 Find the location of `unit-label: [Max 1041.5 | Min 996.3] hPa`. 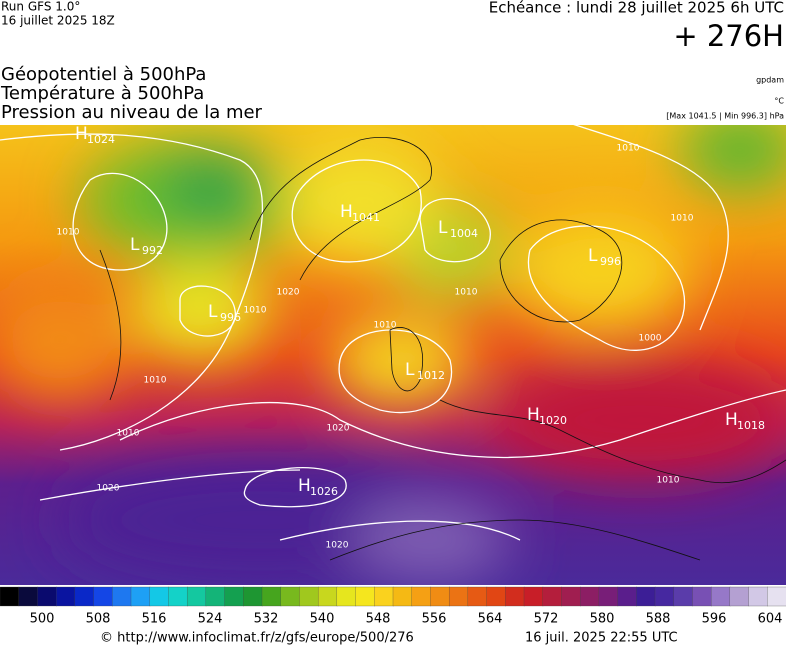

unit-label: [Max 1041.5 | Min 996.3] hPa is located at coordinates (725, 116).